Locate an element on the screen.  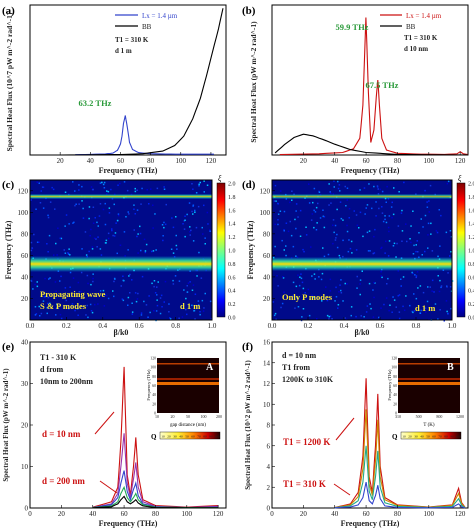
panel-b-xtick-label: 40 is located at coordinates (335, 161).